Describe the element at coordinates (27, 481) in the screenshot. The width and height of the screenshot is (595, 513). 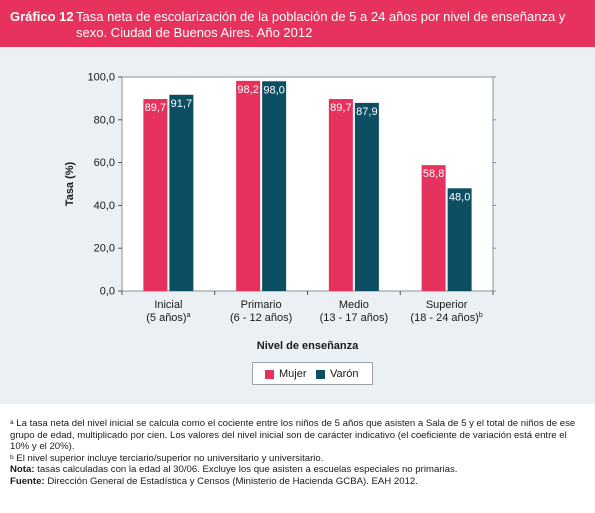
I see `source-label: Fuente:` at that location.